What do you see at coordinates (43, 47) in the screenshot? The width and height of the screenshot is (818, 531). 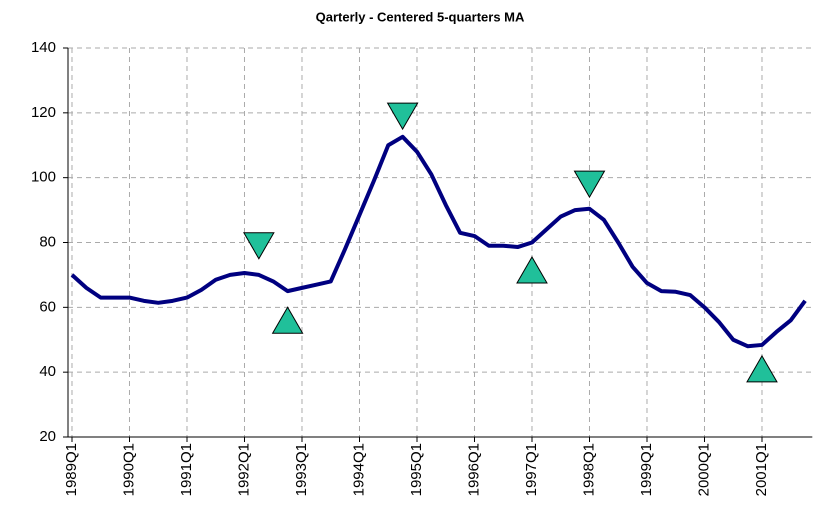 I see `y-tick-label: 140` at bounding box center [43, 47].